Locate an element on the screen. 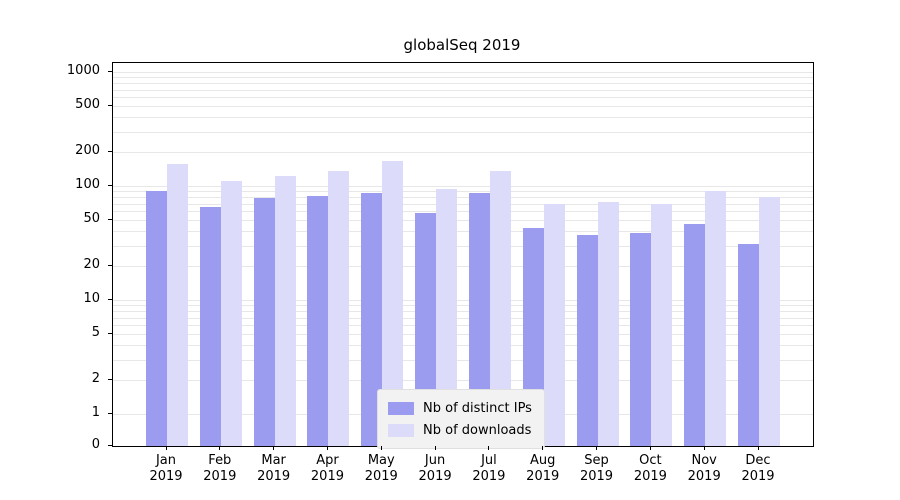 This screenshot has height=500, width=900. legend-row: Nb of downloads is located at coordinates (460, 430).